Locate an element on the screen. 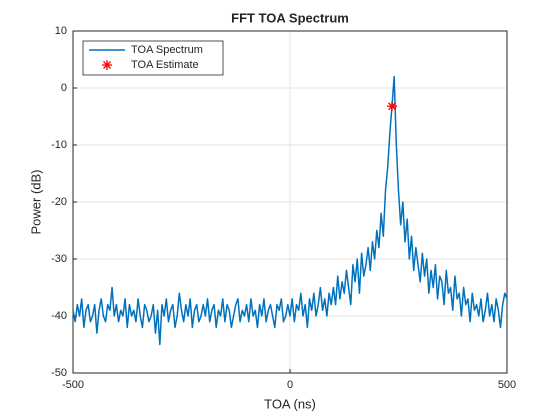  estimate-marker is located at coordinates (391, 106).